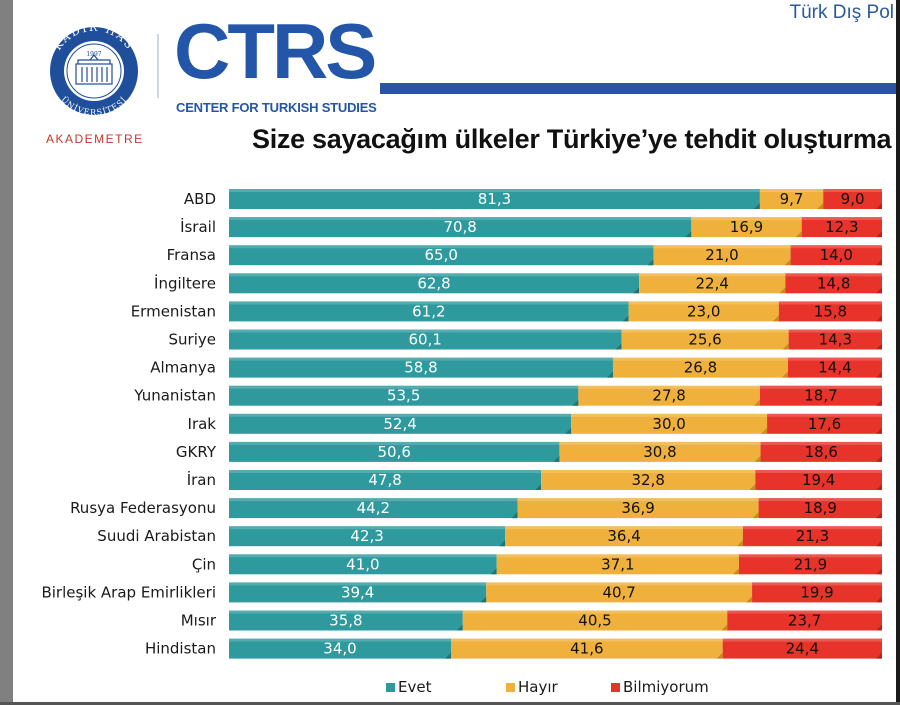  I want to click on data-label-hayir: 16,9, so click(746, 227).